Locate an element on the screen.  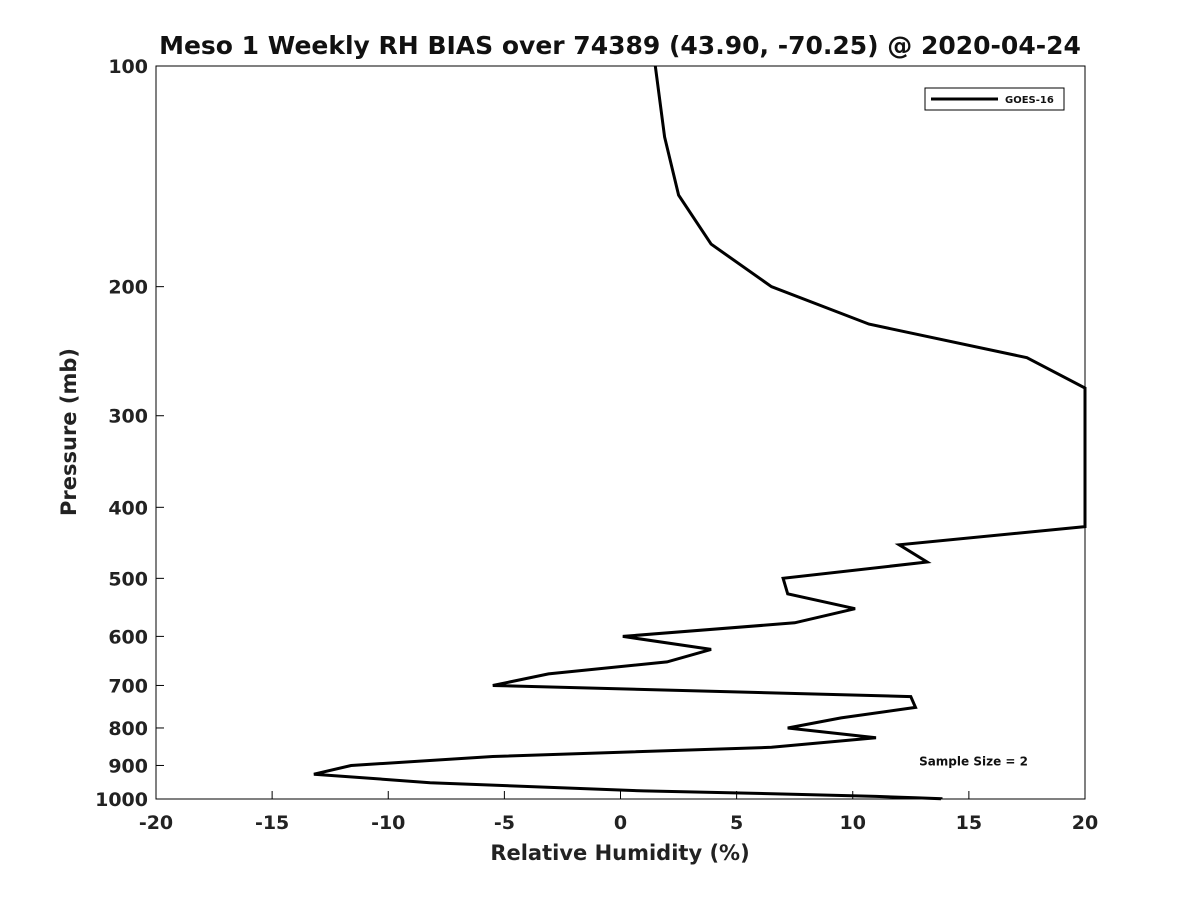
y-tick-label: 500 is located at coordinates (128, 579).